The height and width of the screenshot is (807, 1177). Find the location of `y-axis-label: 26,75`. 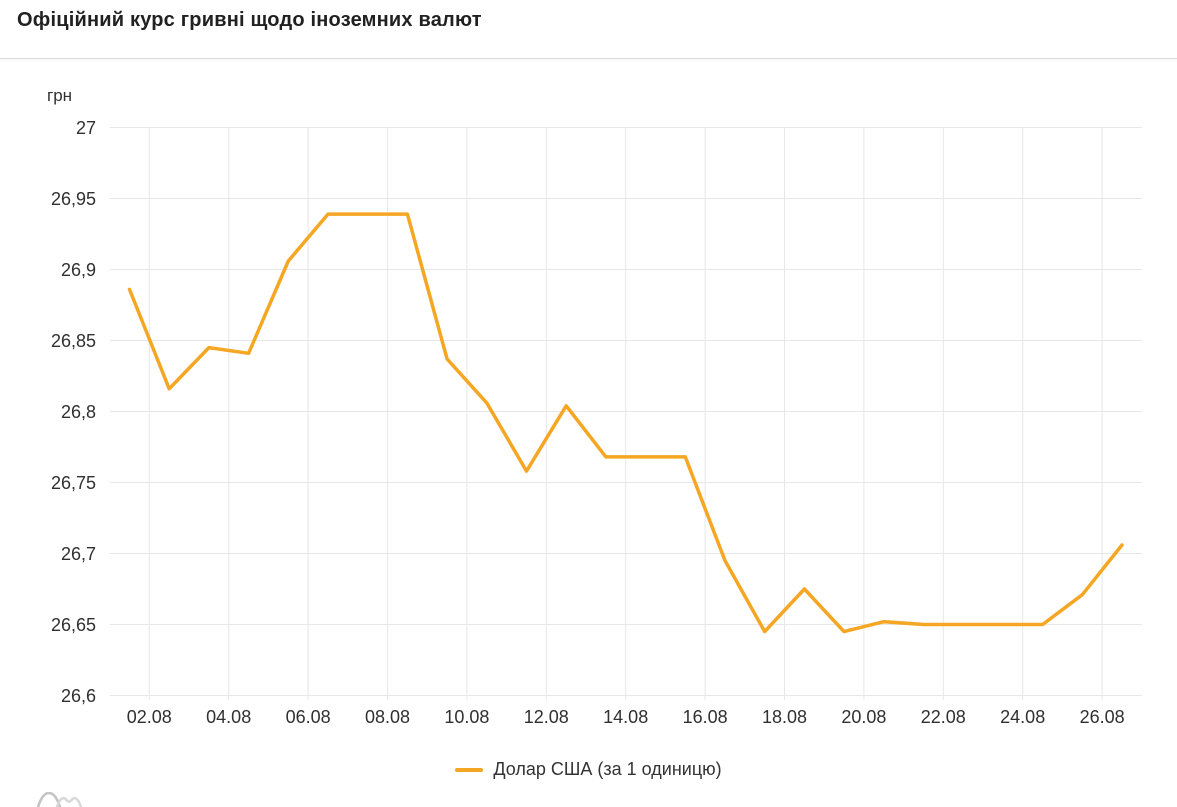

y-axis-label: 26,75 is located at coordinates (73, 482).